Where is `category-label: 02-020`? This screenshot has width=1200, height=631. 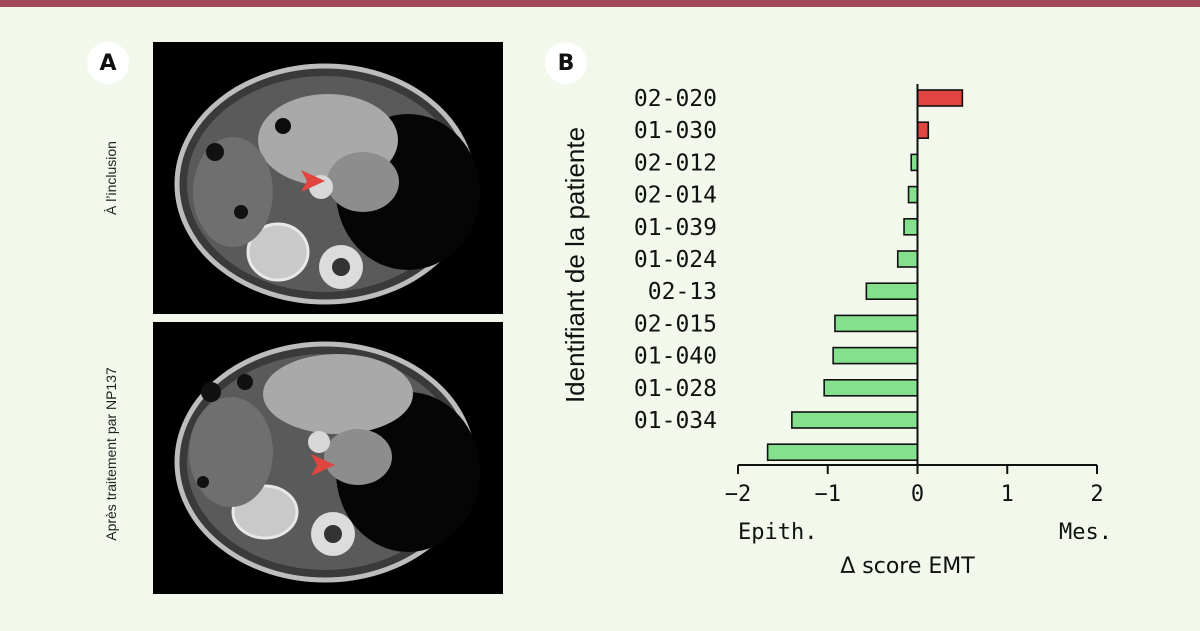
category-label: 02-020 is located at coordinates (675, 99).